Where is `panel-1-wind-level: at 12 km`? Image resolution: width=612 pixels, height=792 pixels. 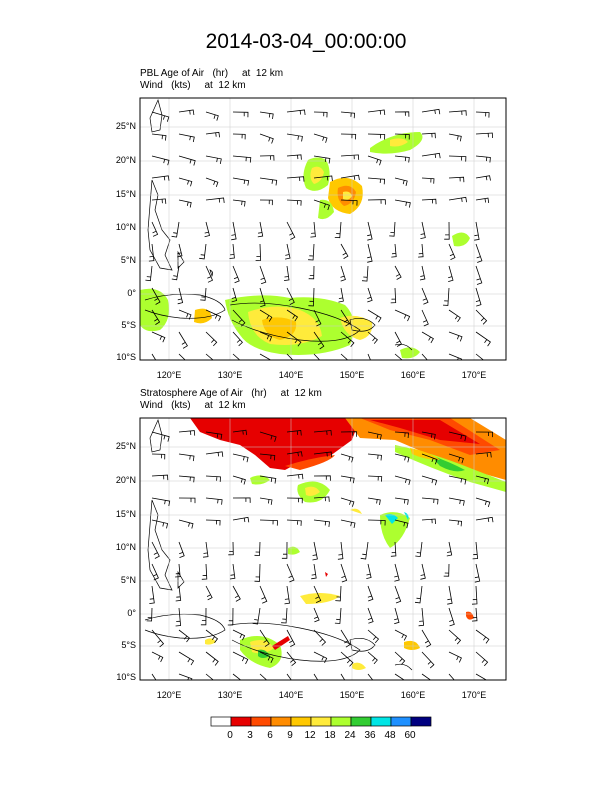 panel-1-wind-level: at 12 km is located at coordinates (225, 85).